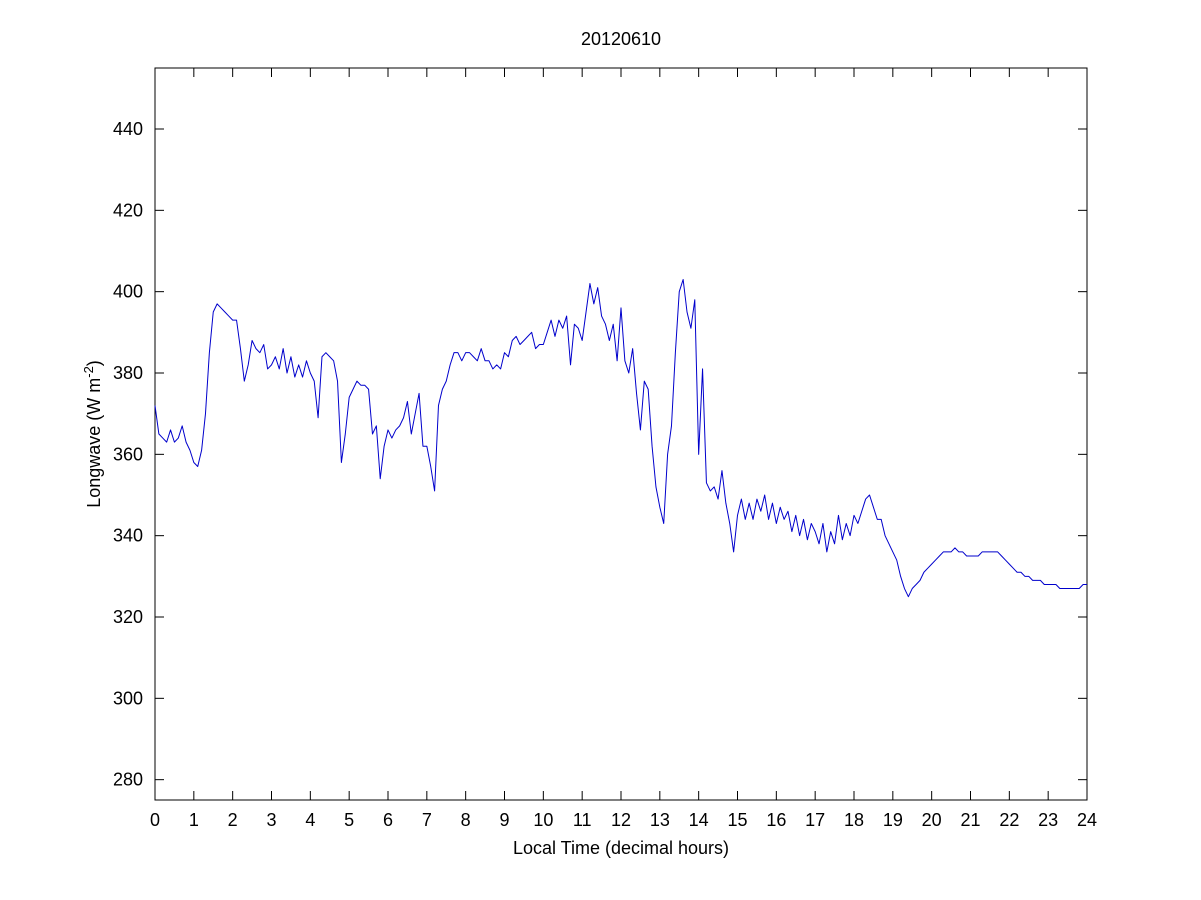 The width and height of the screenshot is (1201, 900). Describe the element at coordinates (776, 820) in the screenshot. I see `x-tick-label: 16` at that location.